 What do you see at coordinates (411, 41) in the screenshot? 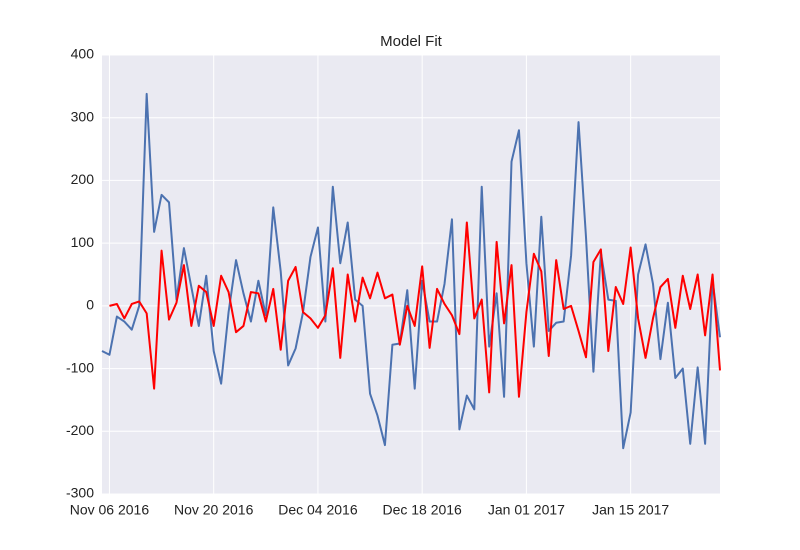
I see `chart-title: Model Fit` at bounding box center [411, 41].